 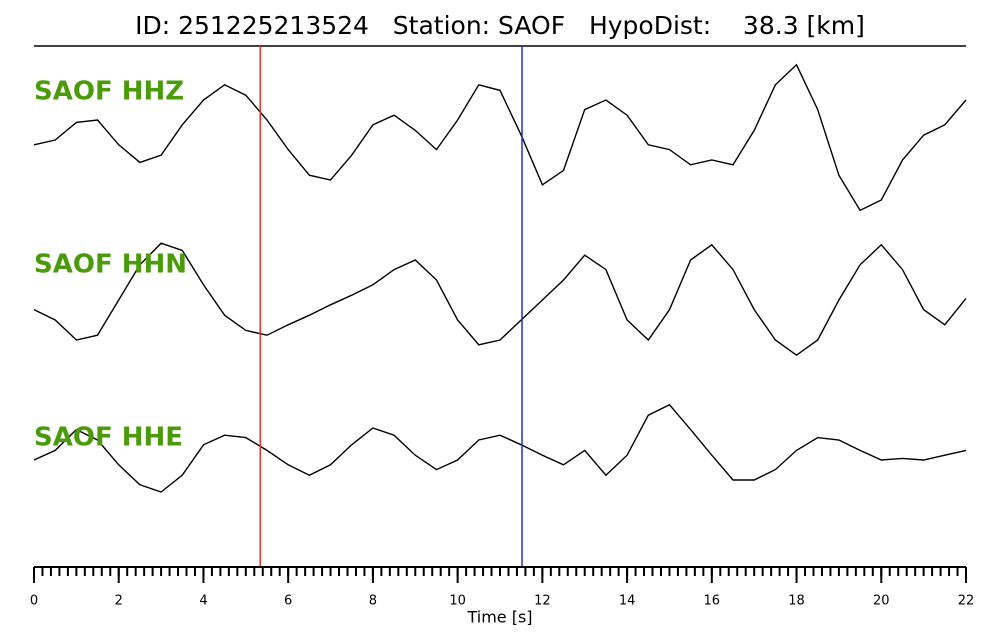 I want to click on x-tick-label: 12, so click(x=542, y=601).